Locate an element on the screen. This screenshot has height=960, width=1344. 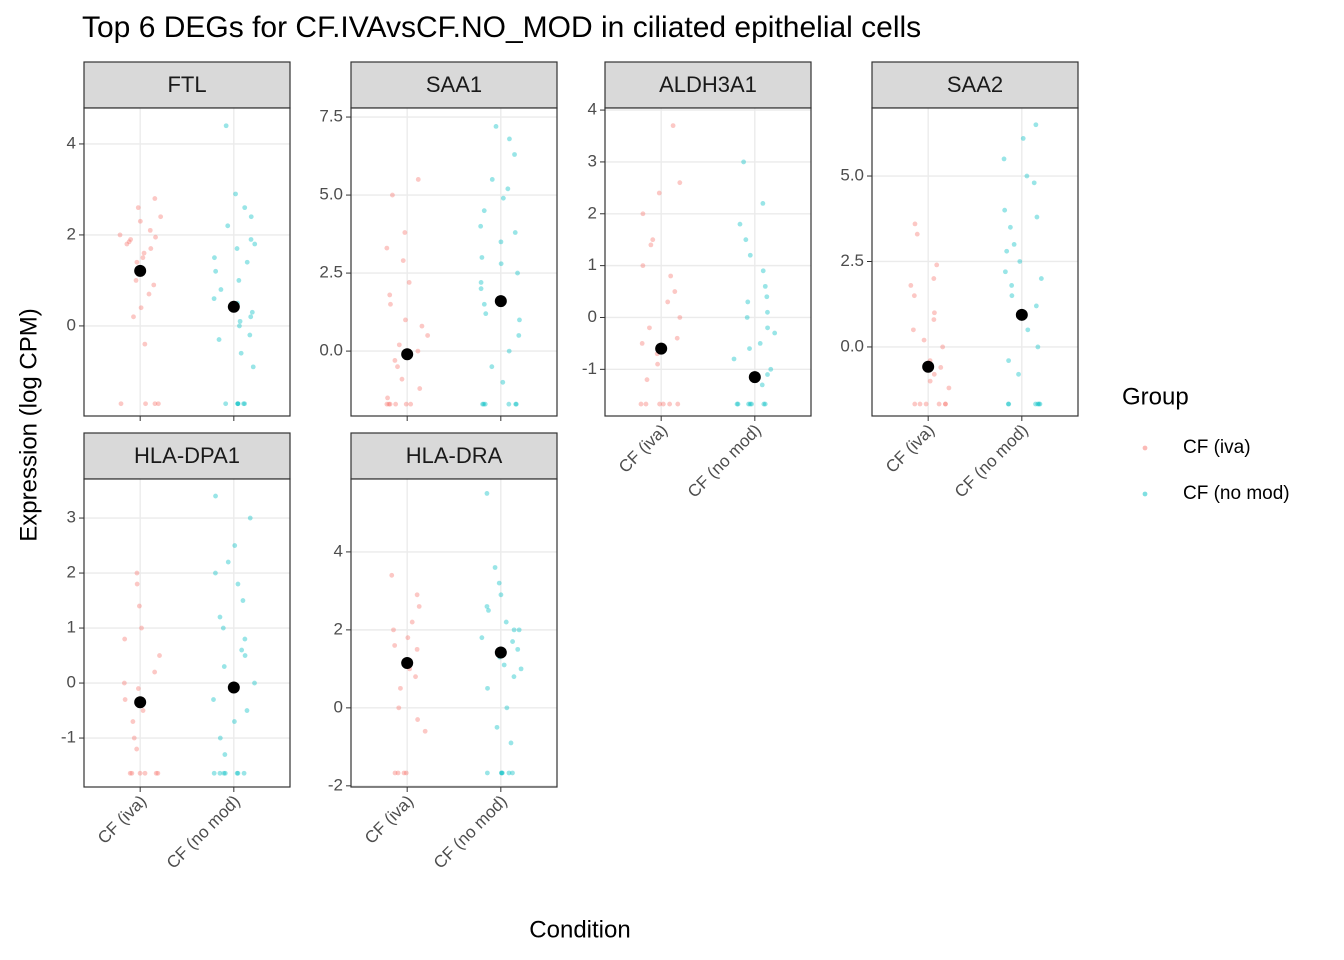
legend-marker is located at coordinates (1145, 494).